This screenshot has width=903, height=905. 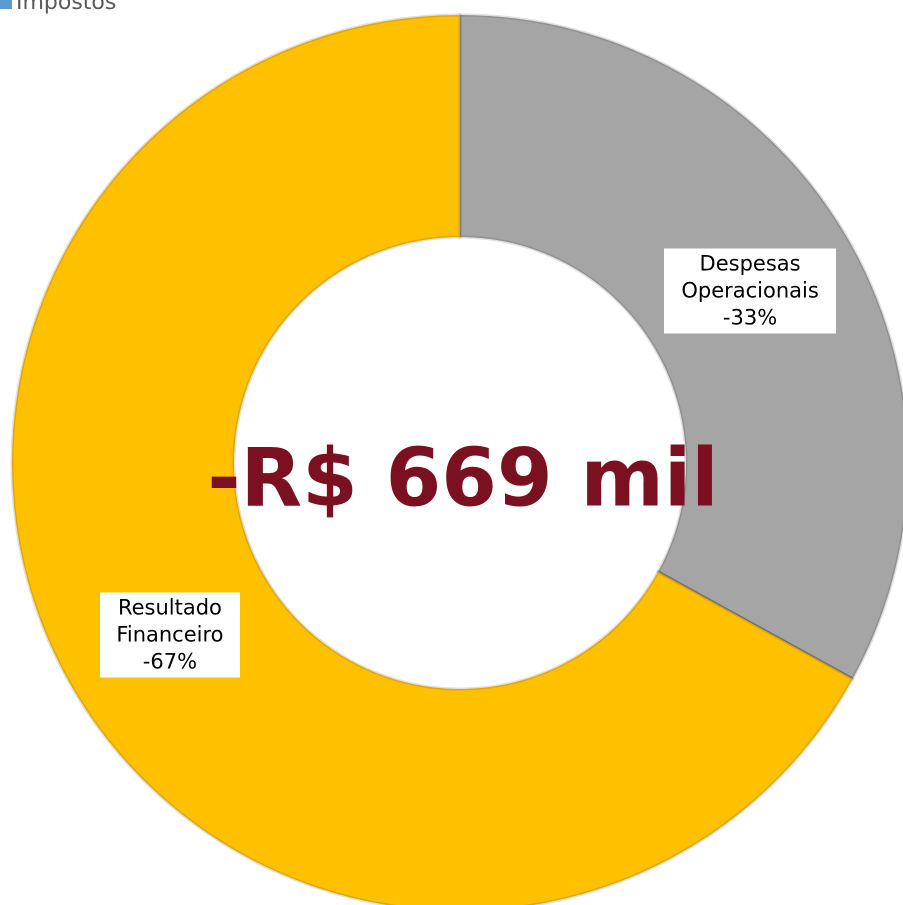 What do you see at coordinates (463, 478) in the screenshot?
I see `center-label: -R$ 669 mil` at bounding box center [463, 478].